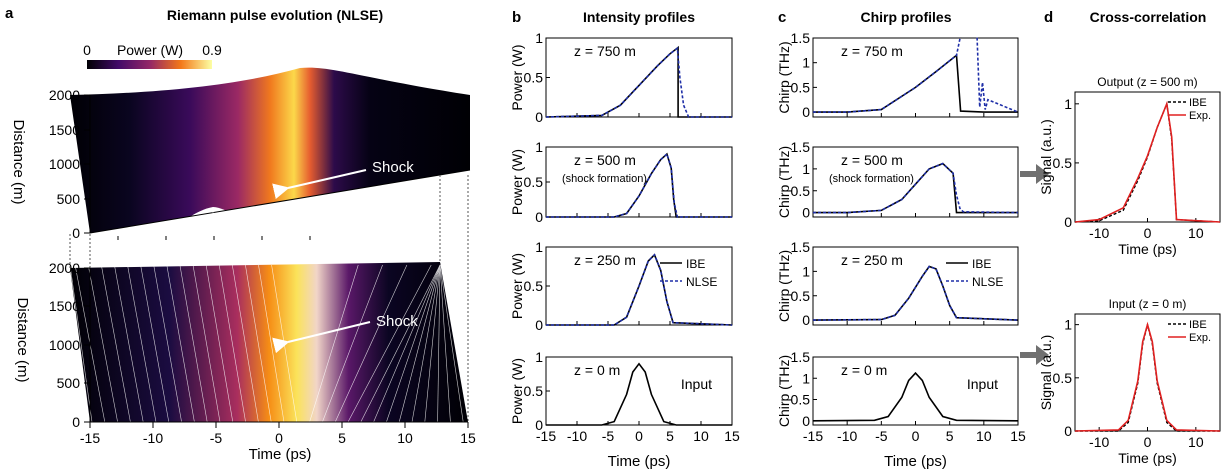  What do you see at coordinates (782, 17) in the screenshot?
I see `panel-c-letter: c` at bounding box center [782, 17].